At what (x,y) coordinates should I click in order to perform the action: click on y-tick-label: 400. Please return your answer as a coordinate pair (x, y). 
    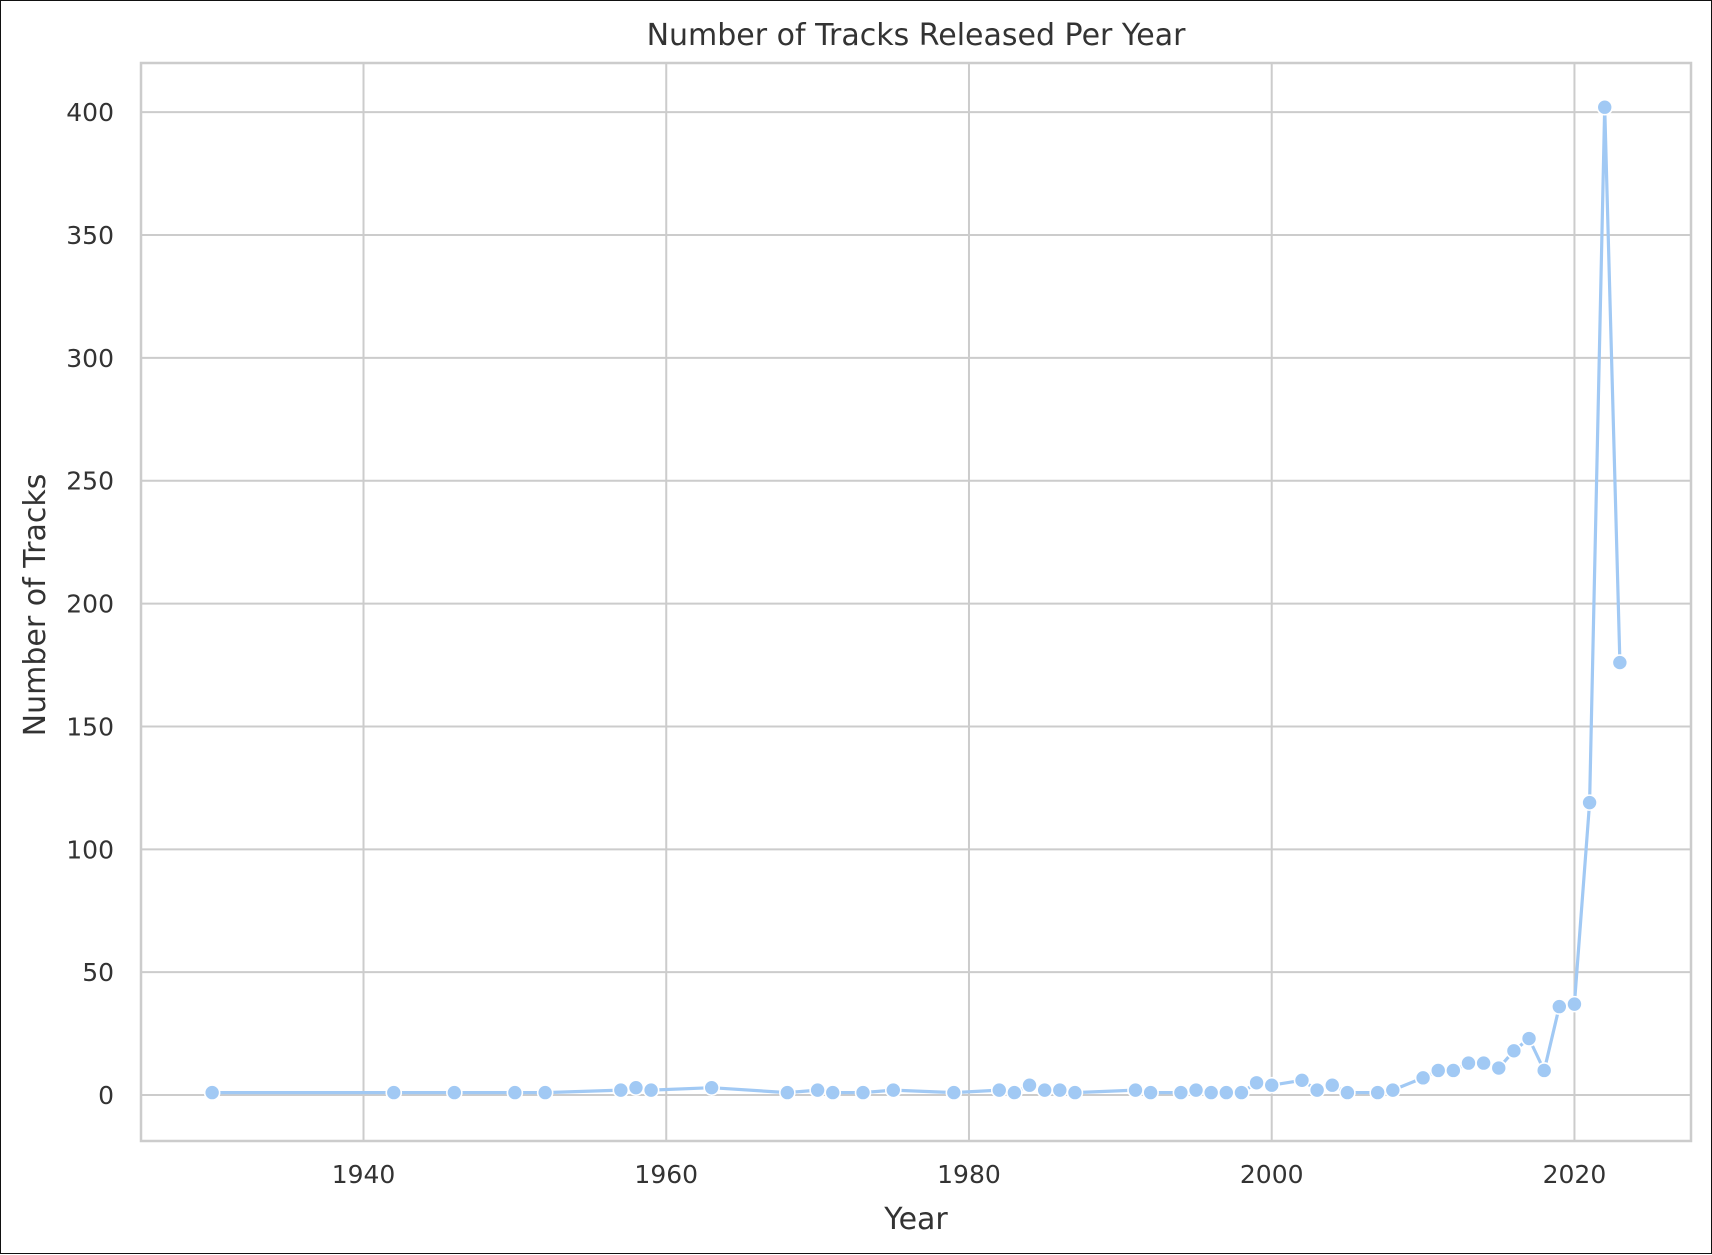
    Looking at the image, I should click on (90, 112).